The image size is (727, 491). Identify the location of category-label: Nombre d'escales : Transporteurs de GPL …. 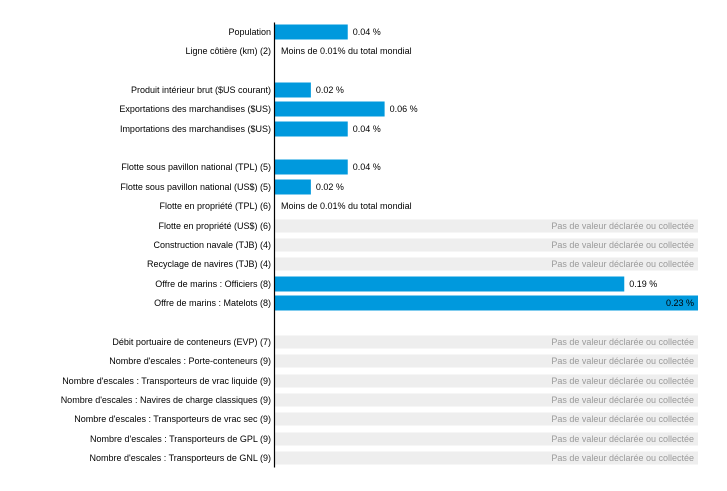
(180, 439).